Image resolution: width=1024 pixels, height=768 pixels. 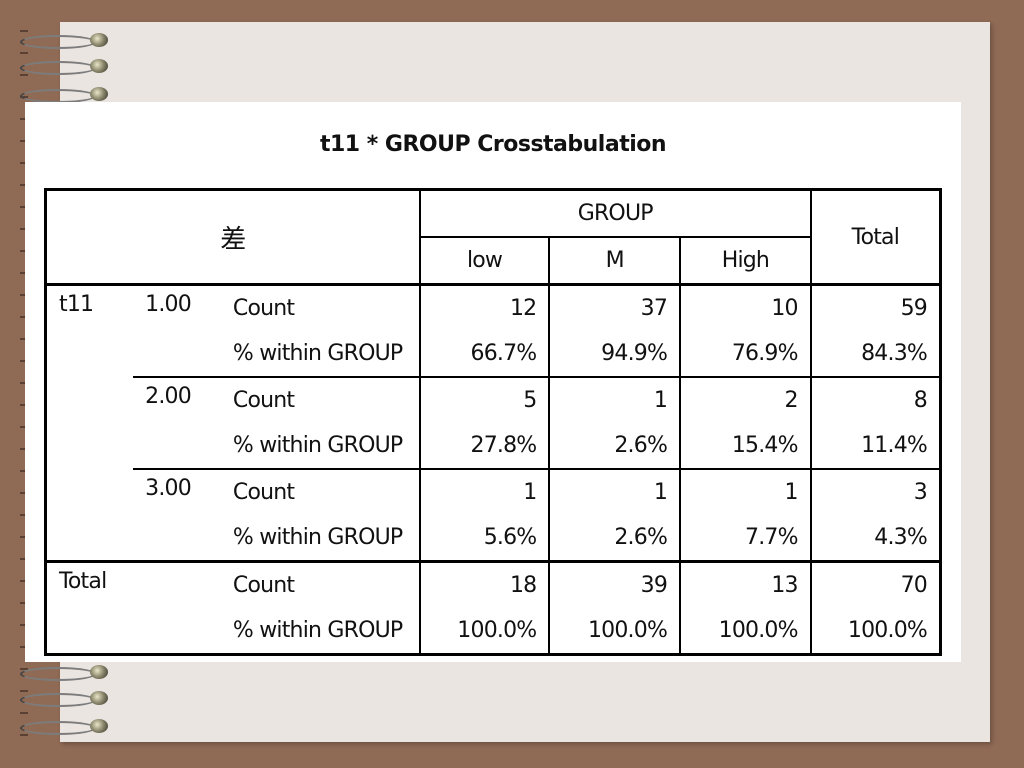 I want to click on column-header: High, so click(x=746, y=261).